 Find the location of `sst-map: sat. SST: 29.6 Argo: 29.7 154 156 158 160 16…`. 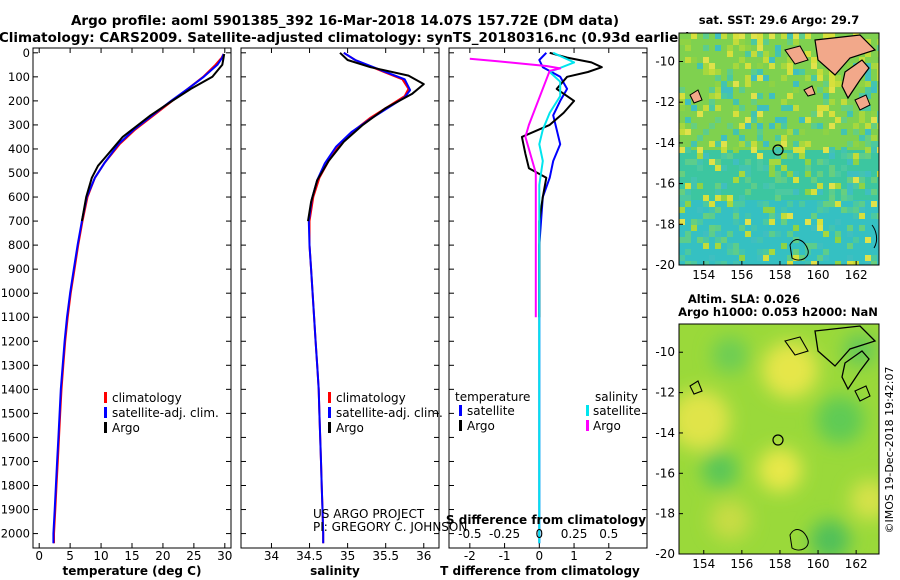

sst-map: sat. SST: 29.6 Argo: 29.7 154 156 158 160 16… is located at coordinates (767, 147).